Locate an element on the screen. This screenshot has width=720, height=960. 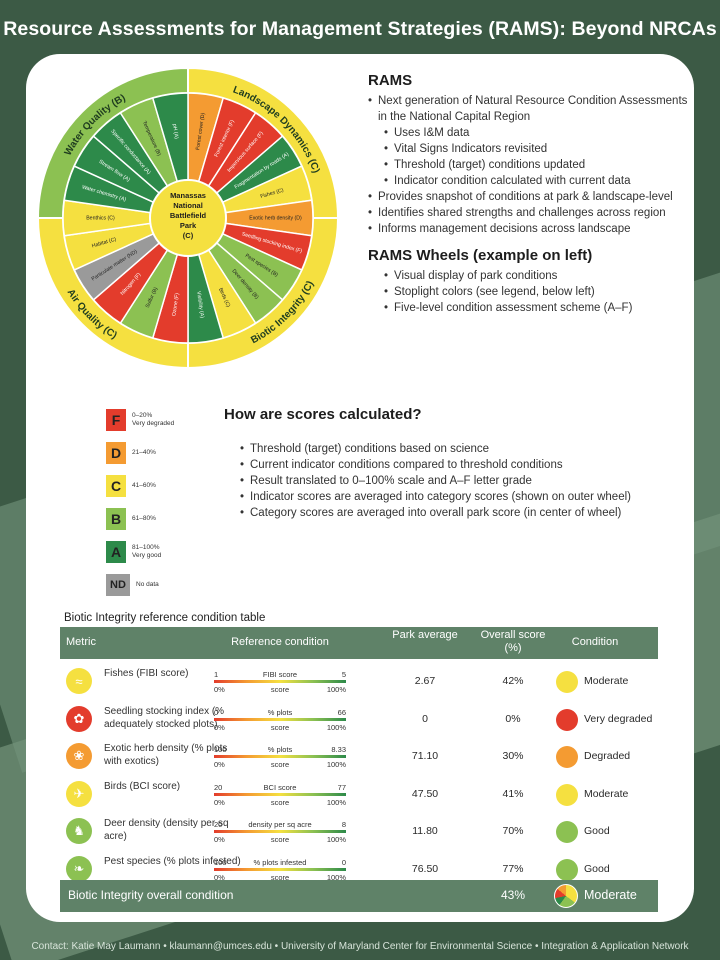
scale-unit: FIBI score is located at coordinates (280, 674).